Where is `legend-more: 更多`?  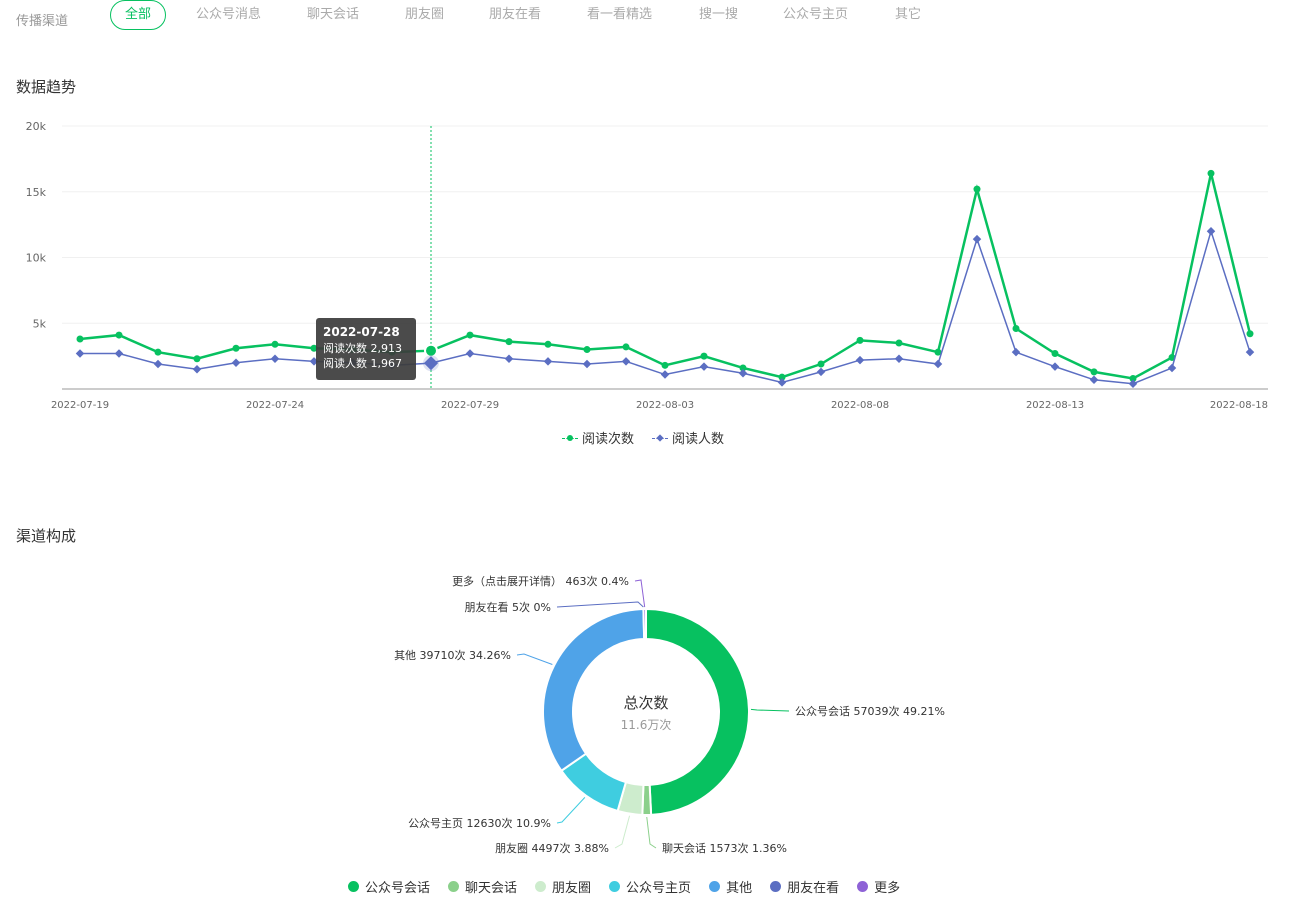
legend-more: 更多 is located at coordinates (878, 886).